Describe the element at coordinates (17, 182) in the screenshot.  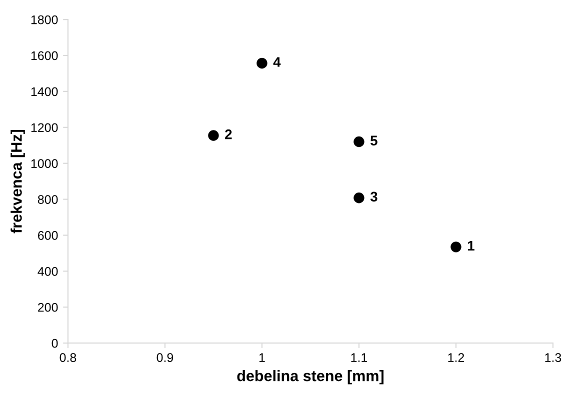
I see `y-axis-title: frekvenca [Hz]` at that location.